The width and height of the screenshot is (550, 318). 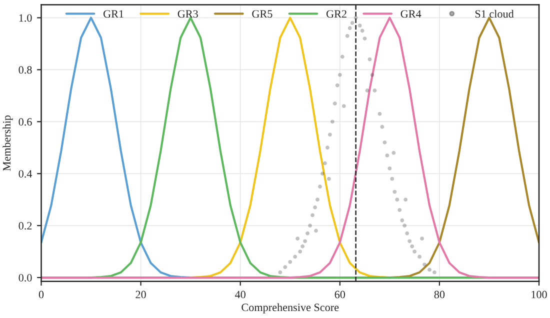 I want to click on legend-label: GR4, so click(x=411, y=14).